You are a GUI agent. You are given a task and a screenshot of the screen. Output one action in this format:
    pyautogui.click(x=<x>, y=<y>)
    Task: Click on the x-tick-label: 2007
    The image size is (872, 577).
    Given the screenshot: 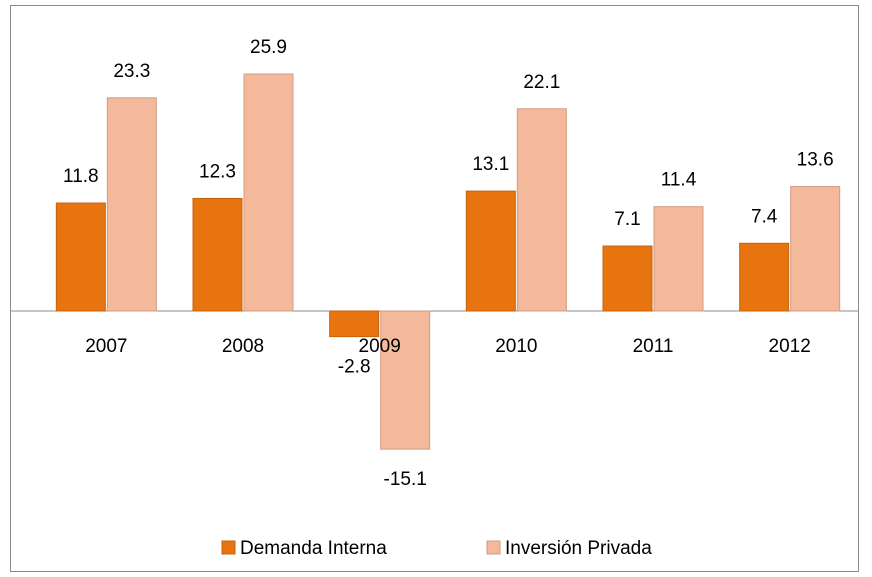 What is the action you would take?
    pyautogui.click(x=106, y=346)
    